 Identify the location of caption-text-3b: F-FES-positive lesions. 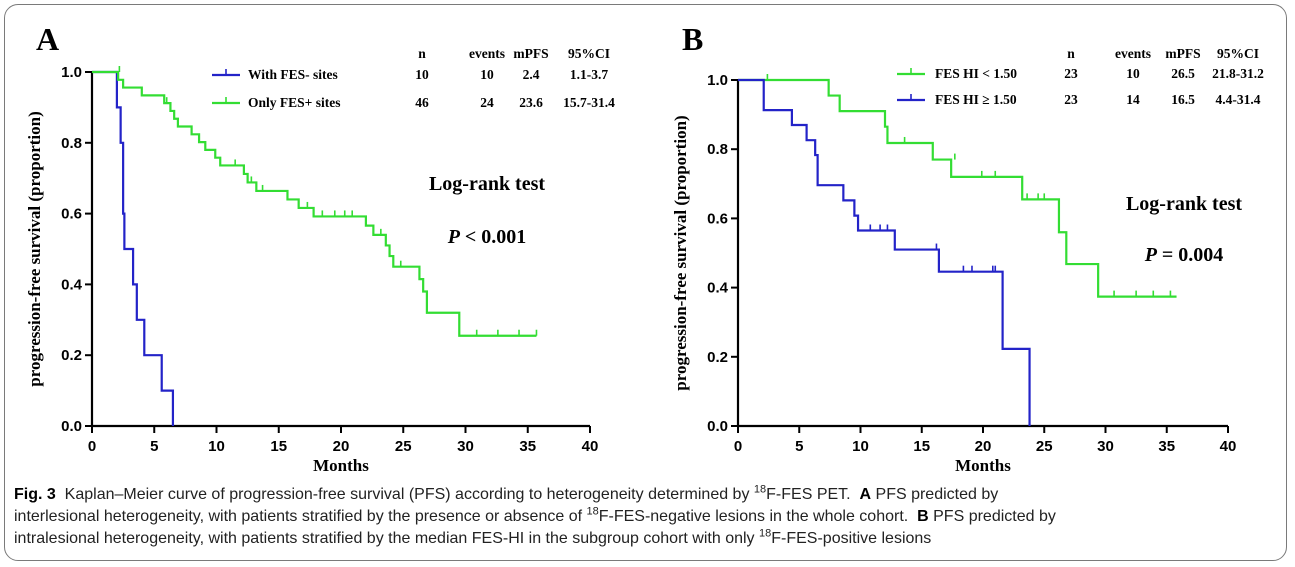
(851, 538).